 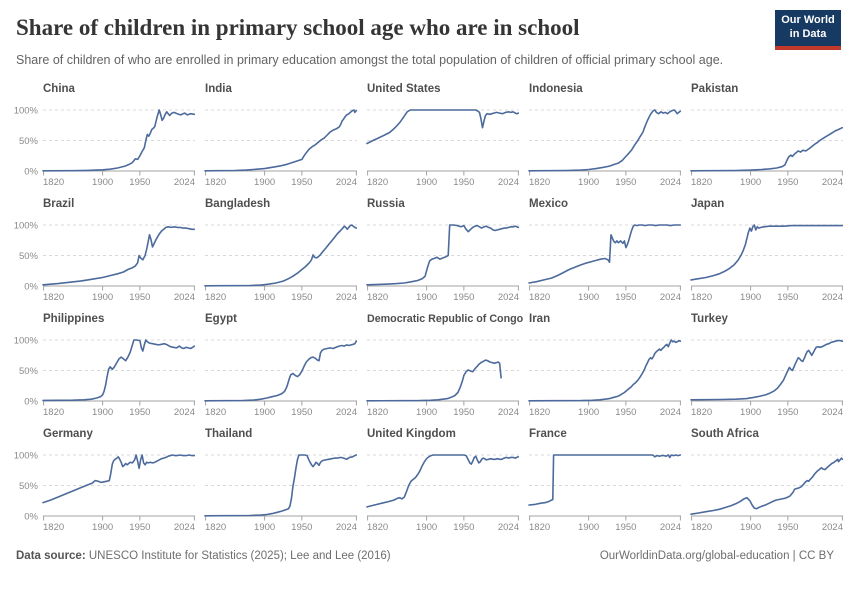 I want to click on chart-cell-united-kingdom: United Kingdom 1820 1900 1950 2024, so click(x=443, y=484).